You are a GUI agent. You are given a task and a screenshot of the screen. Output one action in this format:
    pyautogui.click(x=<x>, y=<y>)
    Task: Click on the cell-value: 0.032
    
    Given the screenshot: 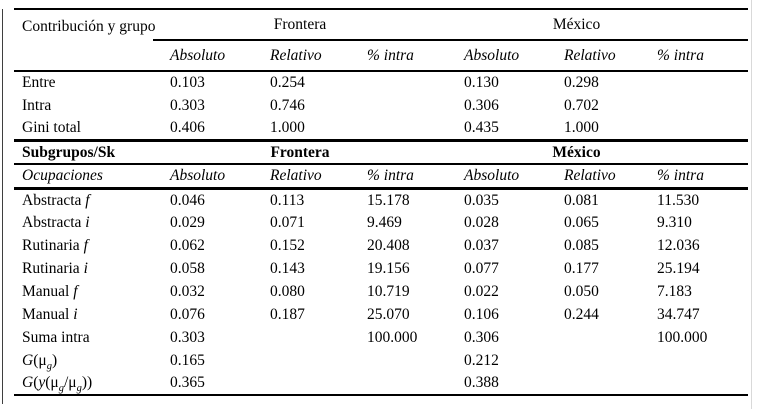 What is the action you would take?
    pyautogui.click(x=187, y=291)
    